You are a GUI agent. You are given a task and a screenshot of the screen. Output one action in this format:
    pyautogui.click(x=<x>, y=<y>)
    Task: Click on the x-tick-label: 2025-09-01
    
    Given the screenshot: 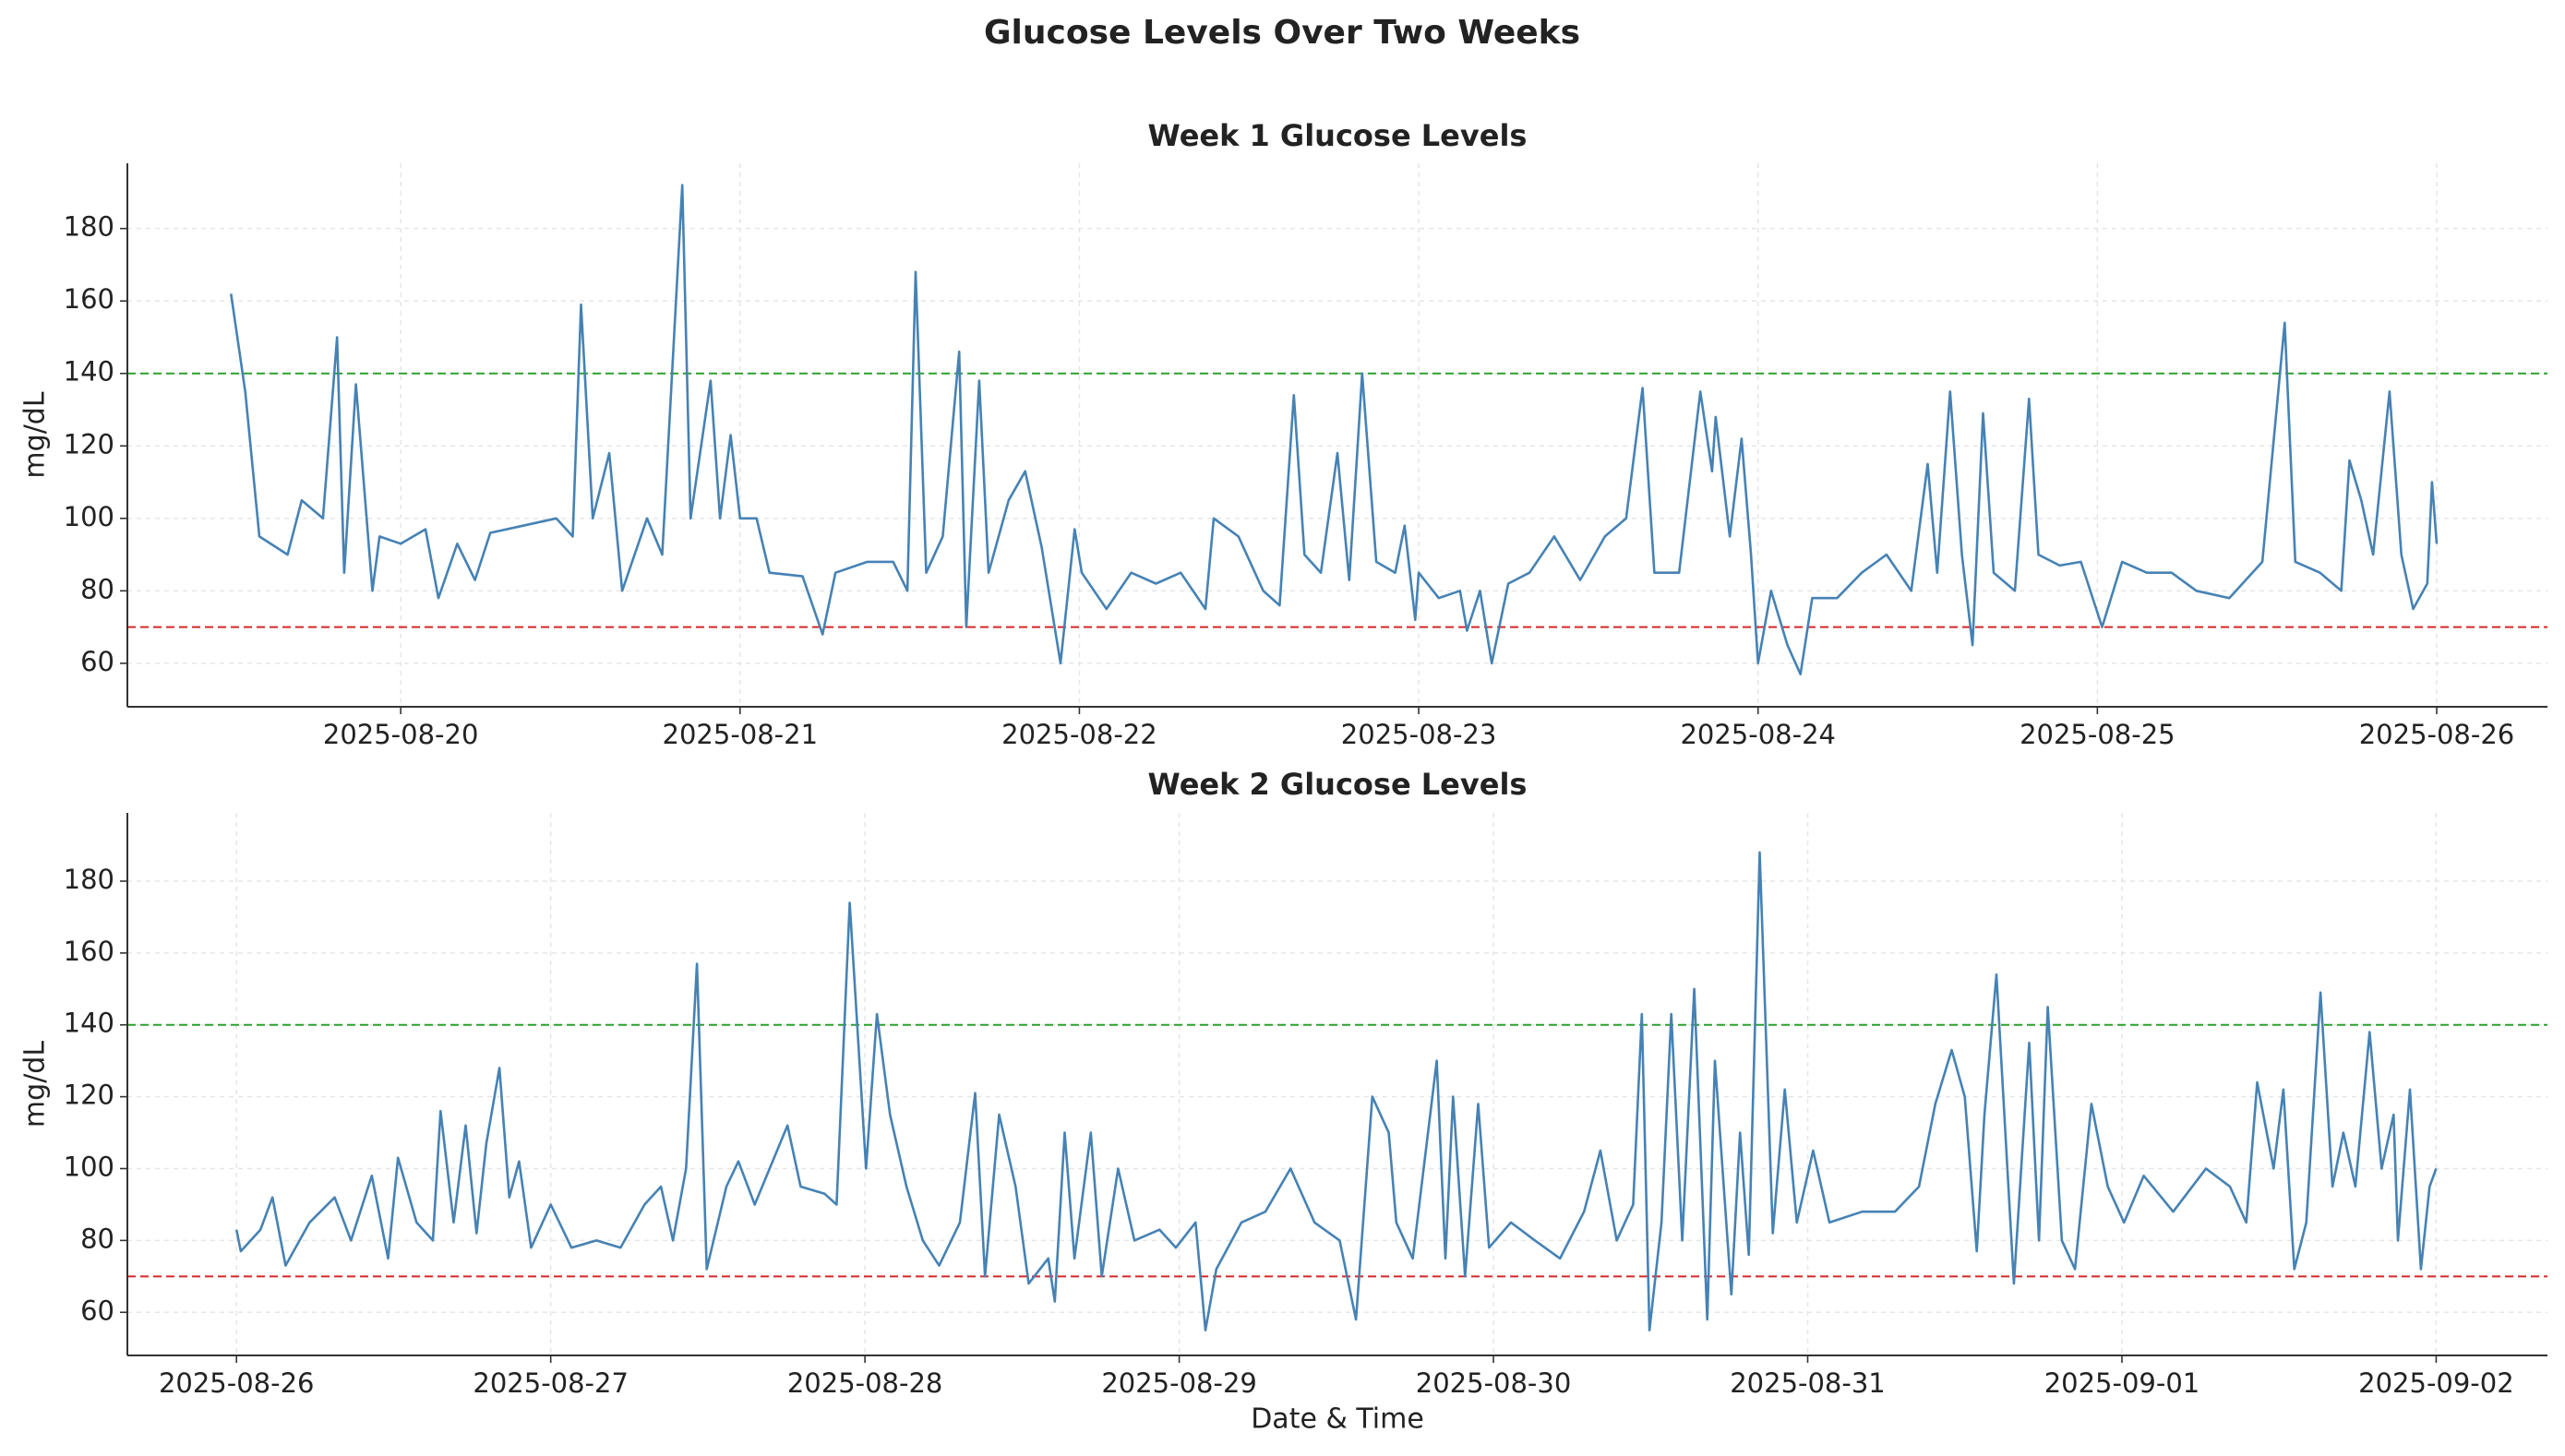 What is the action you would take?
    pyautogui.click(x=2122, y=1383)
    